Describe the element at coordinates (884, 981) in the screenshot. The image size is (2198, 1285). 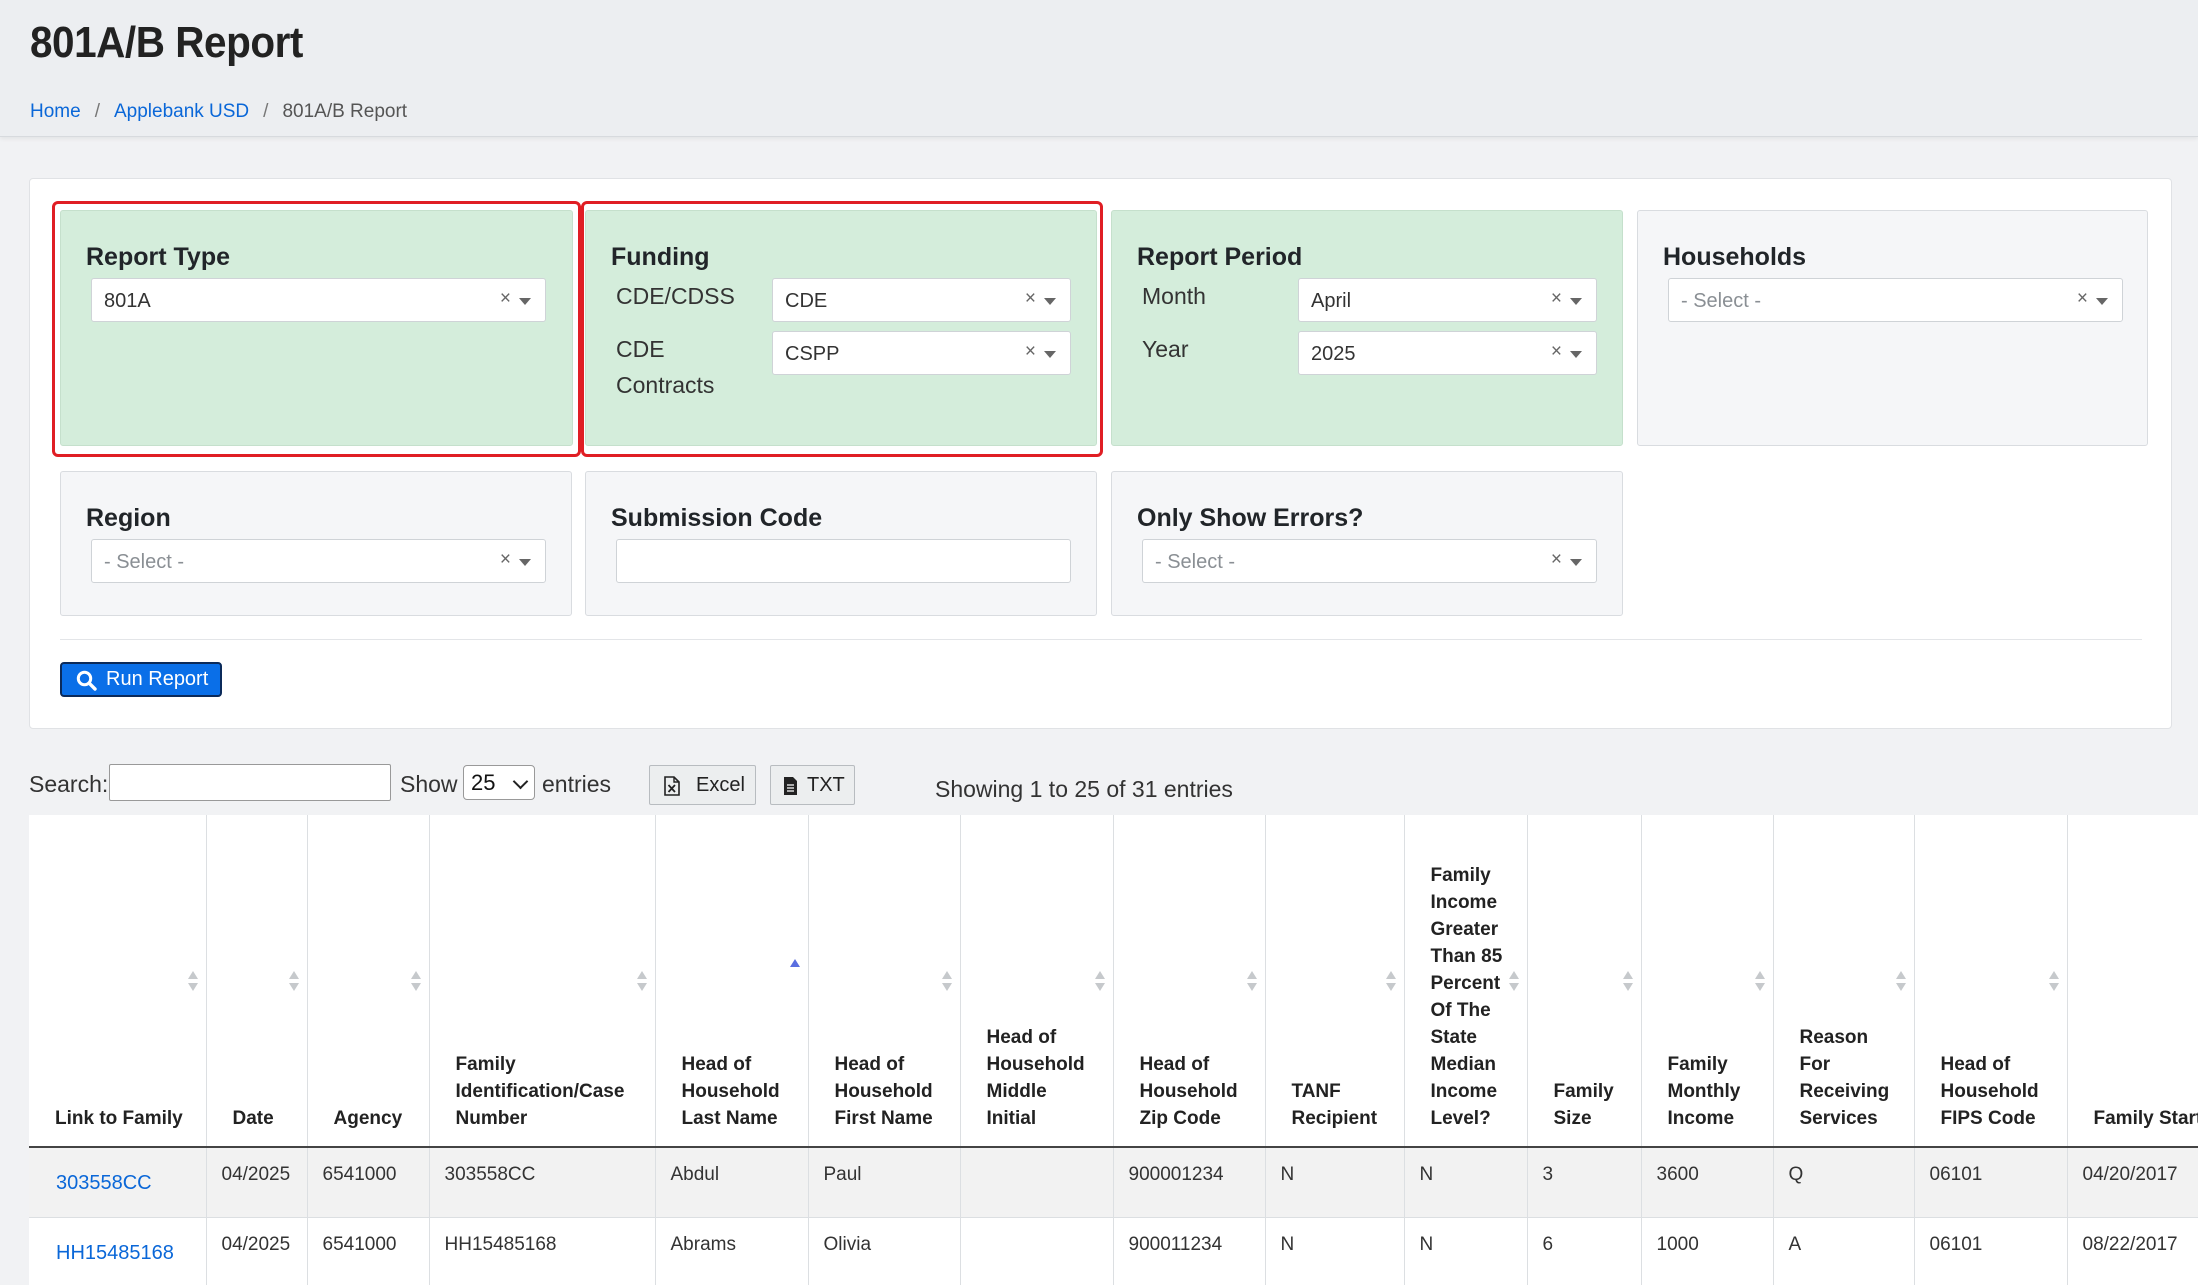
I see `col-hoh-first-name: Head of Household First Name` at that location.